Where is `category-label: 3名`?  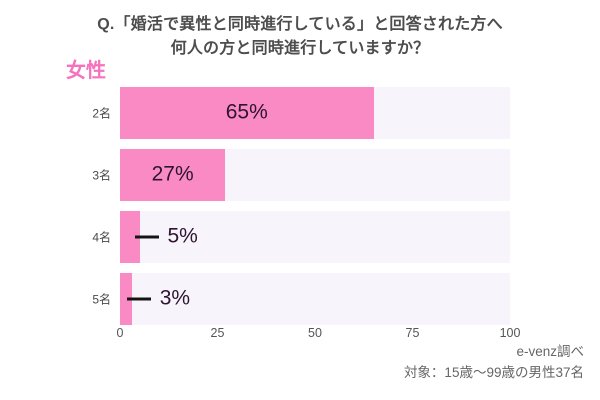
category-label: 3名 is located at coordinates (101, 175).